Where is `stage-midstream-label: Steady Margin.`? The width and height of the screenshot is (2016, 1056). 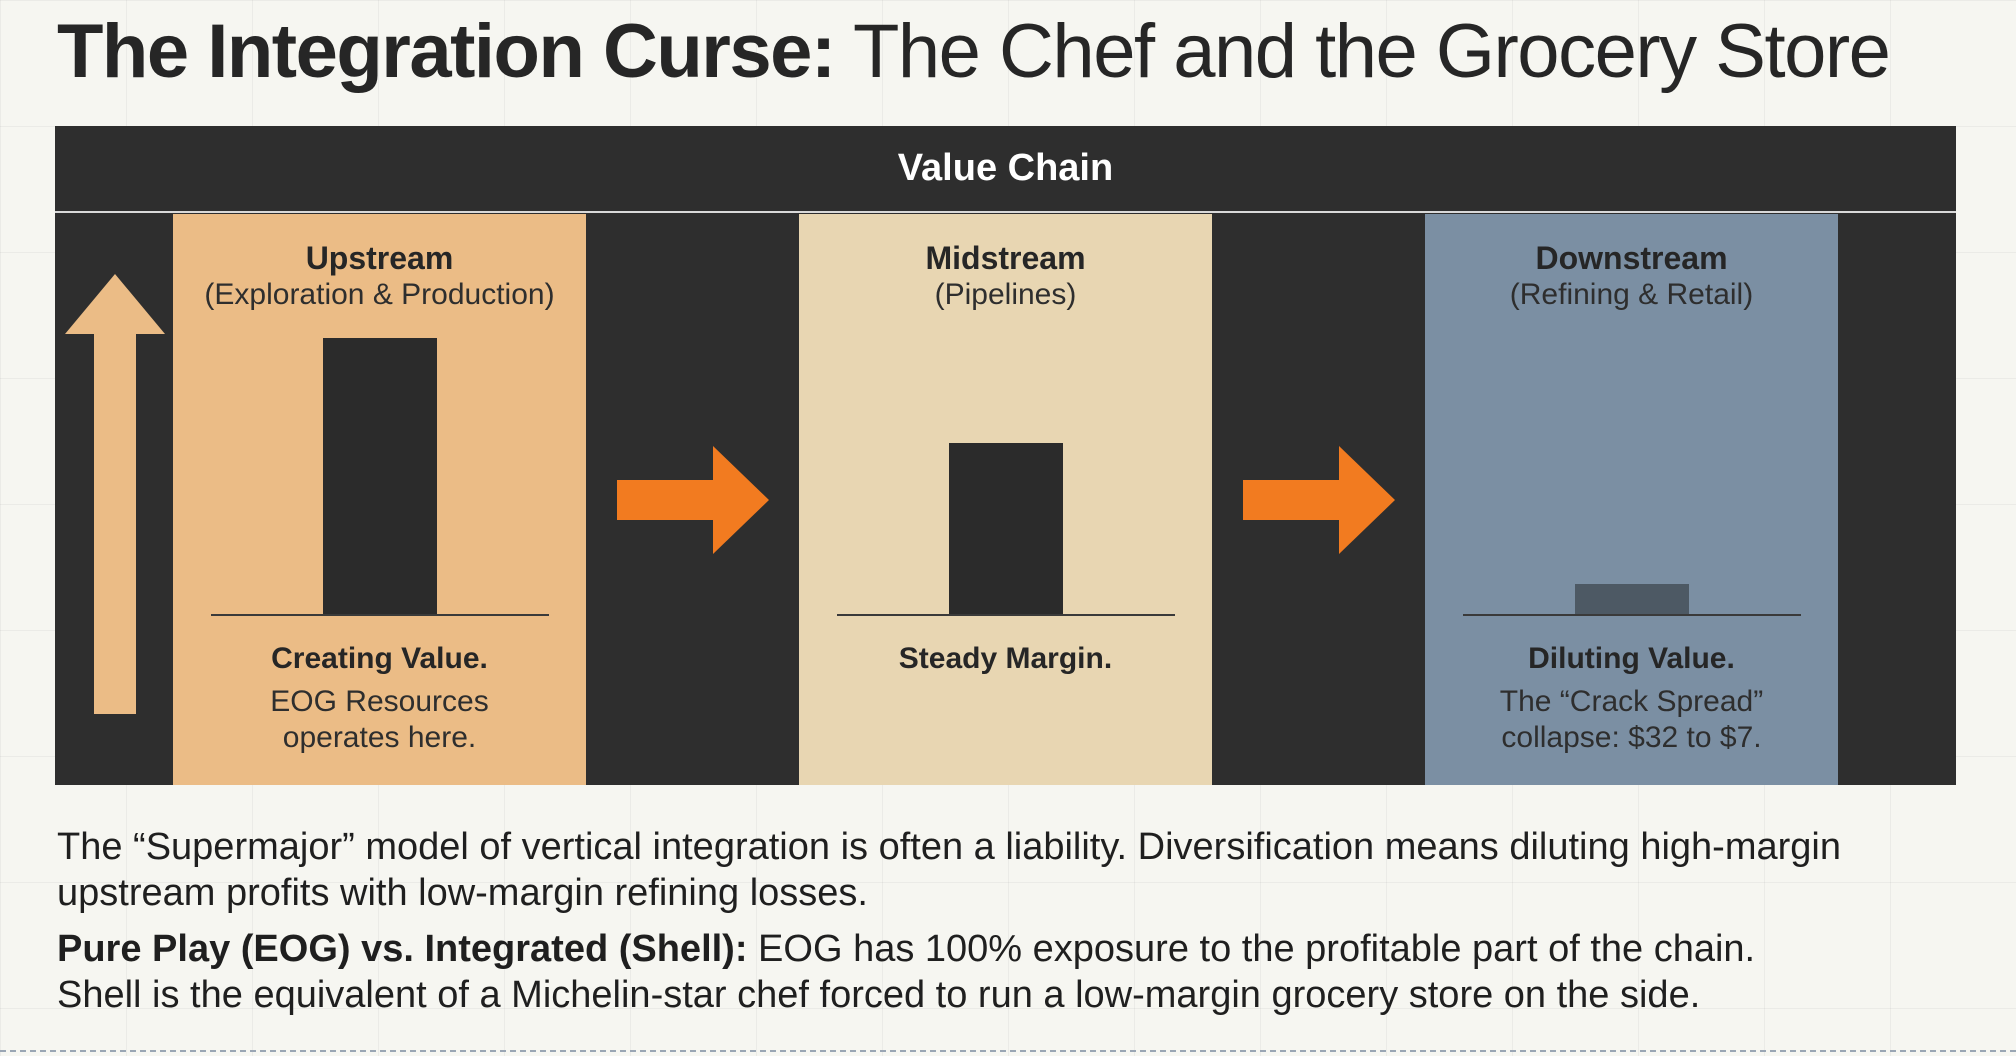
stage-midstream-label: Steady Margin. is located at coordinates (1005, 658).